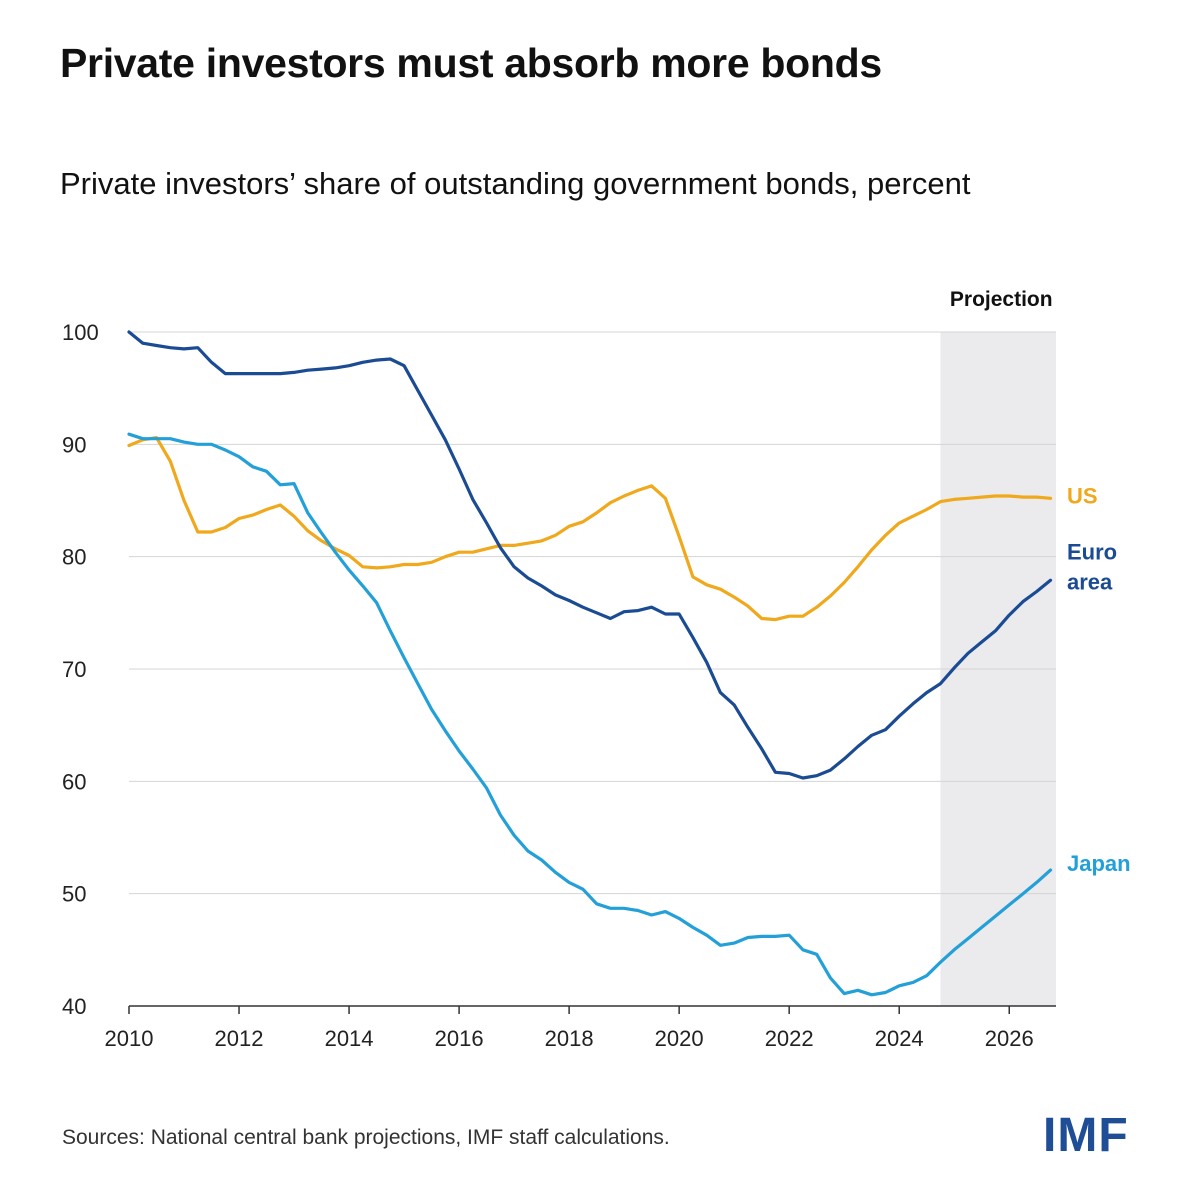 The width and height of the screenshot is (1200, 1200). Describe the element at coordinates (80, 332) in the screenshot. I see `y-tick-label-100: 100` at that location.